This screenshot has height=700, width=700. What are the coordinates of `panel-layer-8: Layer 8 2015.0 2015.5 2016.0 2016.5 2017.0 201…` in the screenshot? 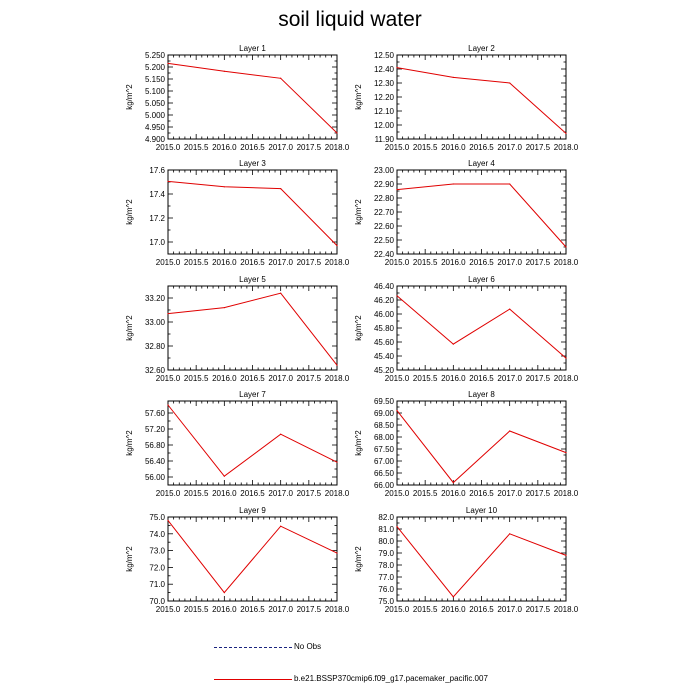 It's located at (466, 444).